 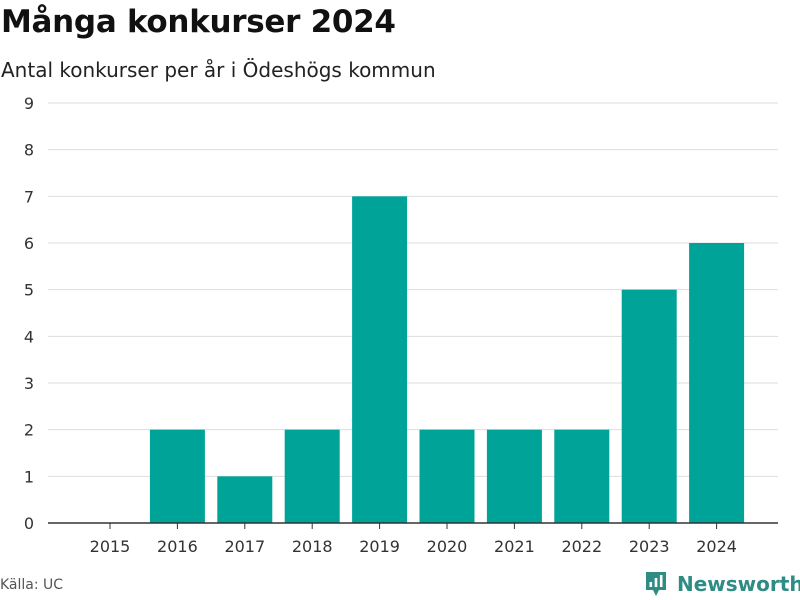 What do you see at coordinates (447, 546) in the screenshot?
I see `x-tick-label: 2020` at bounding box center [447, 546].